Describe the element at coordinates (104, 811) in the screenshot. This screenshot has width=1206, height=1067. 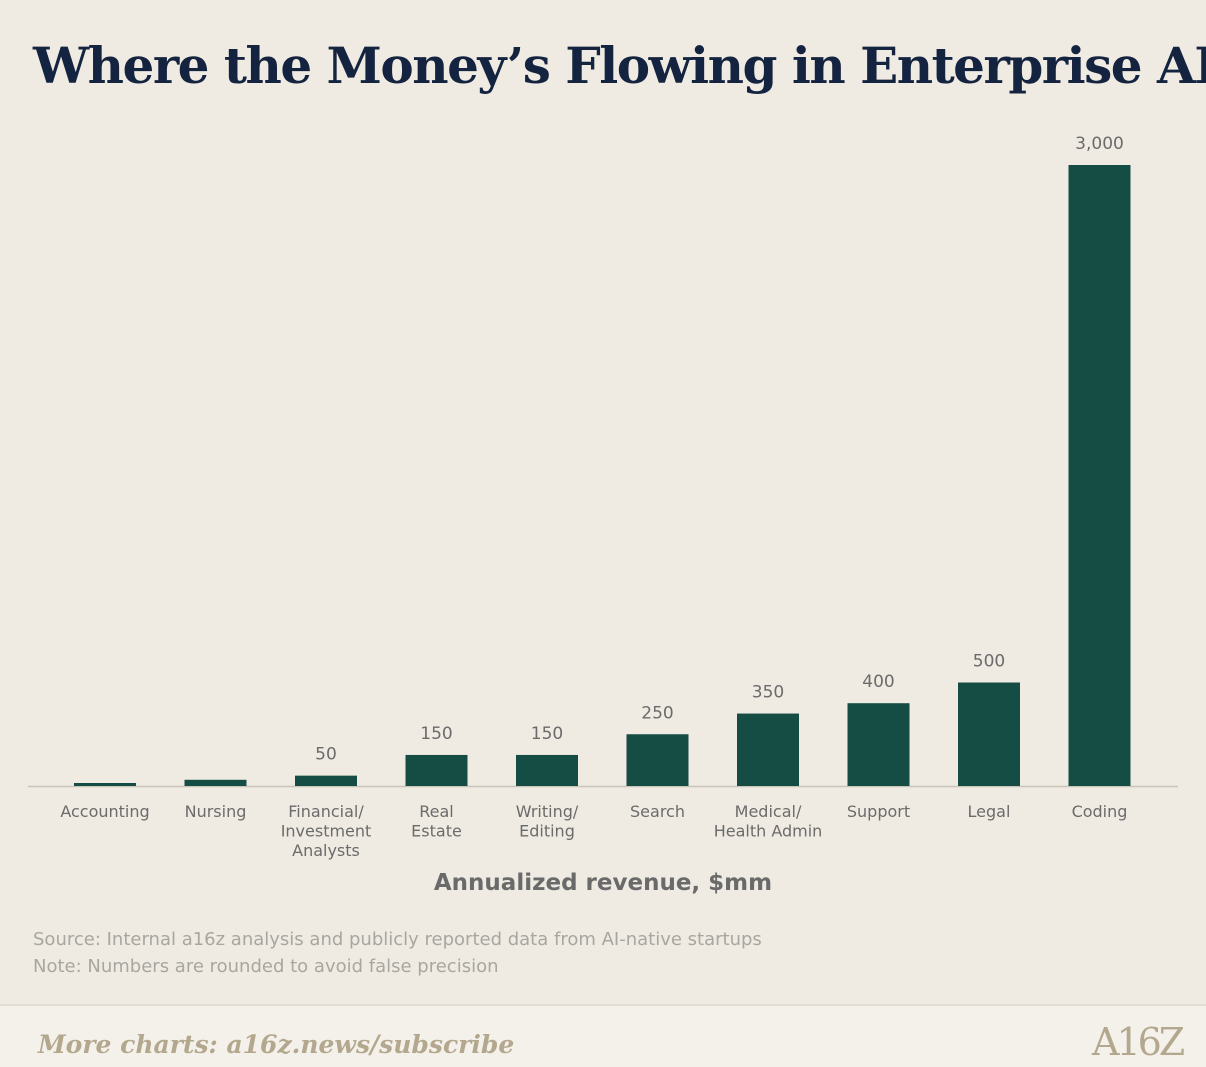
I see `category-label: Accounting` at that location.